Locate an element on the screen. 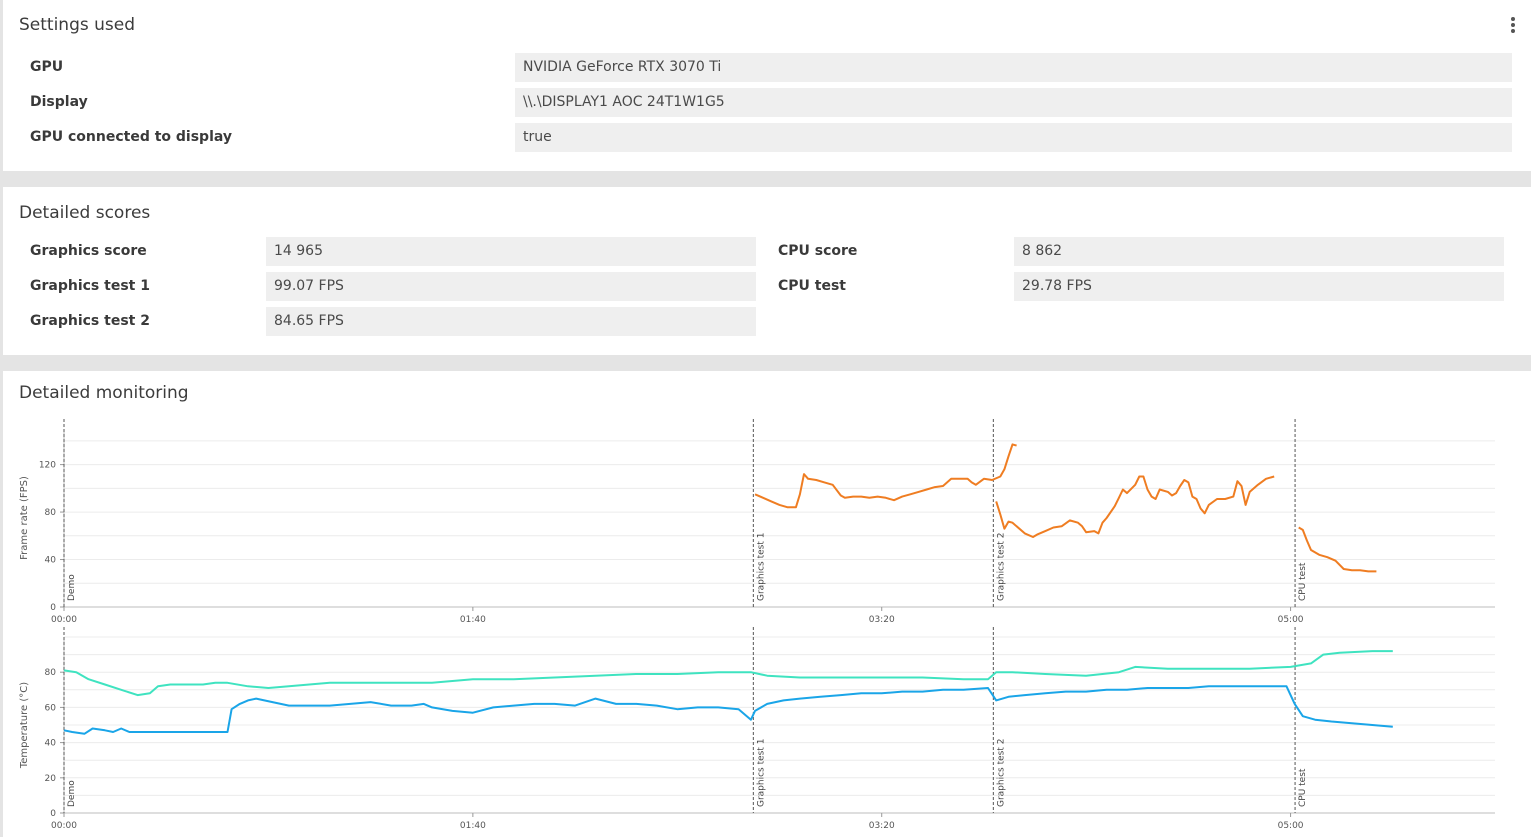  y-axis-label: Frame rate (FPS) is located at coordinates (24, 518).